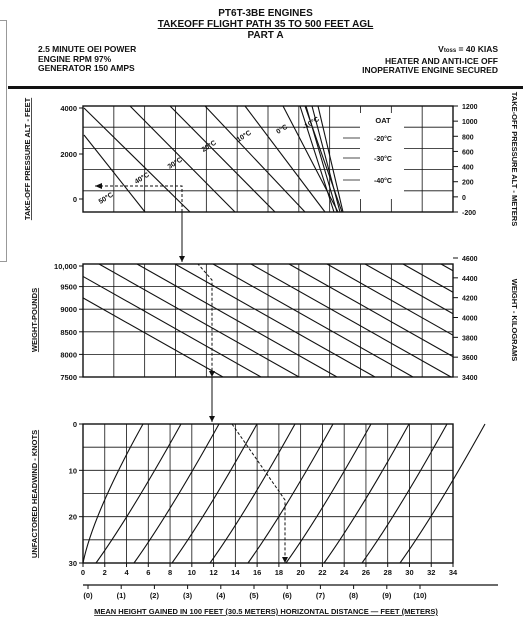  I want to click on x-tick-feet: 6, so click(148, 572).